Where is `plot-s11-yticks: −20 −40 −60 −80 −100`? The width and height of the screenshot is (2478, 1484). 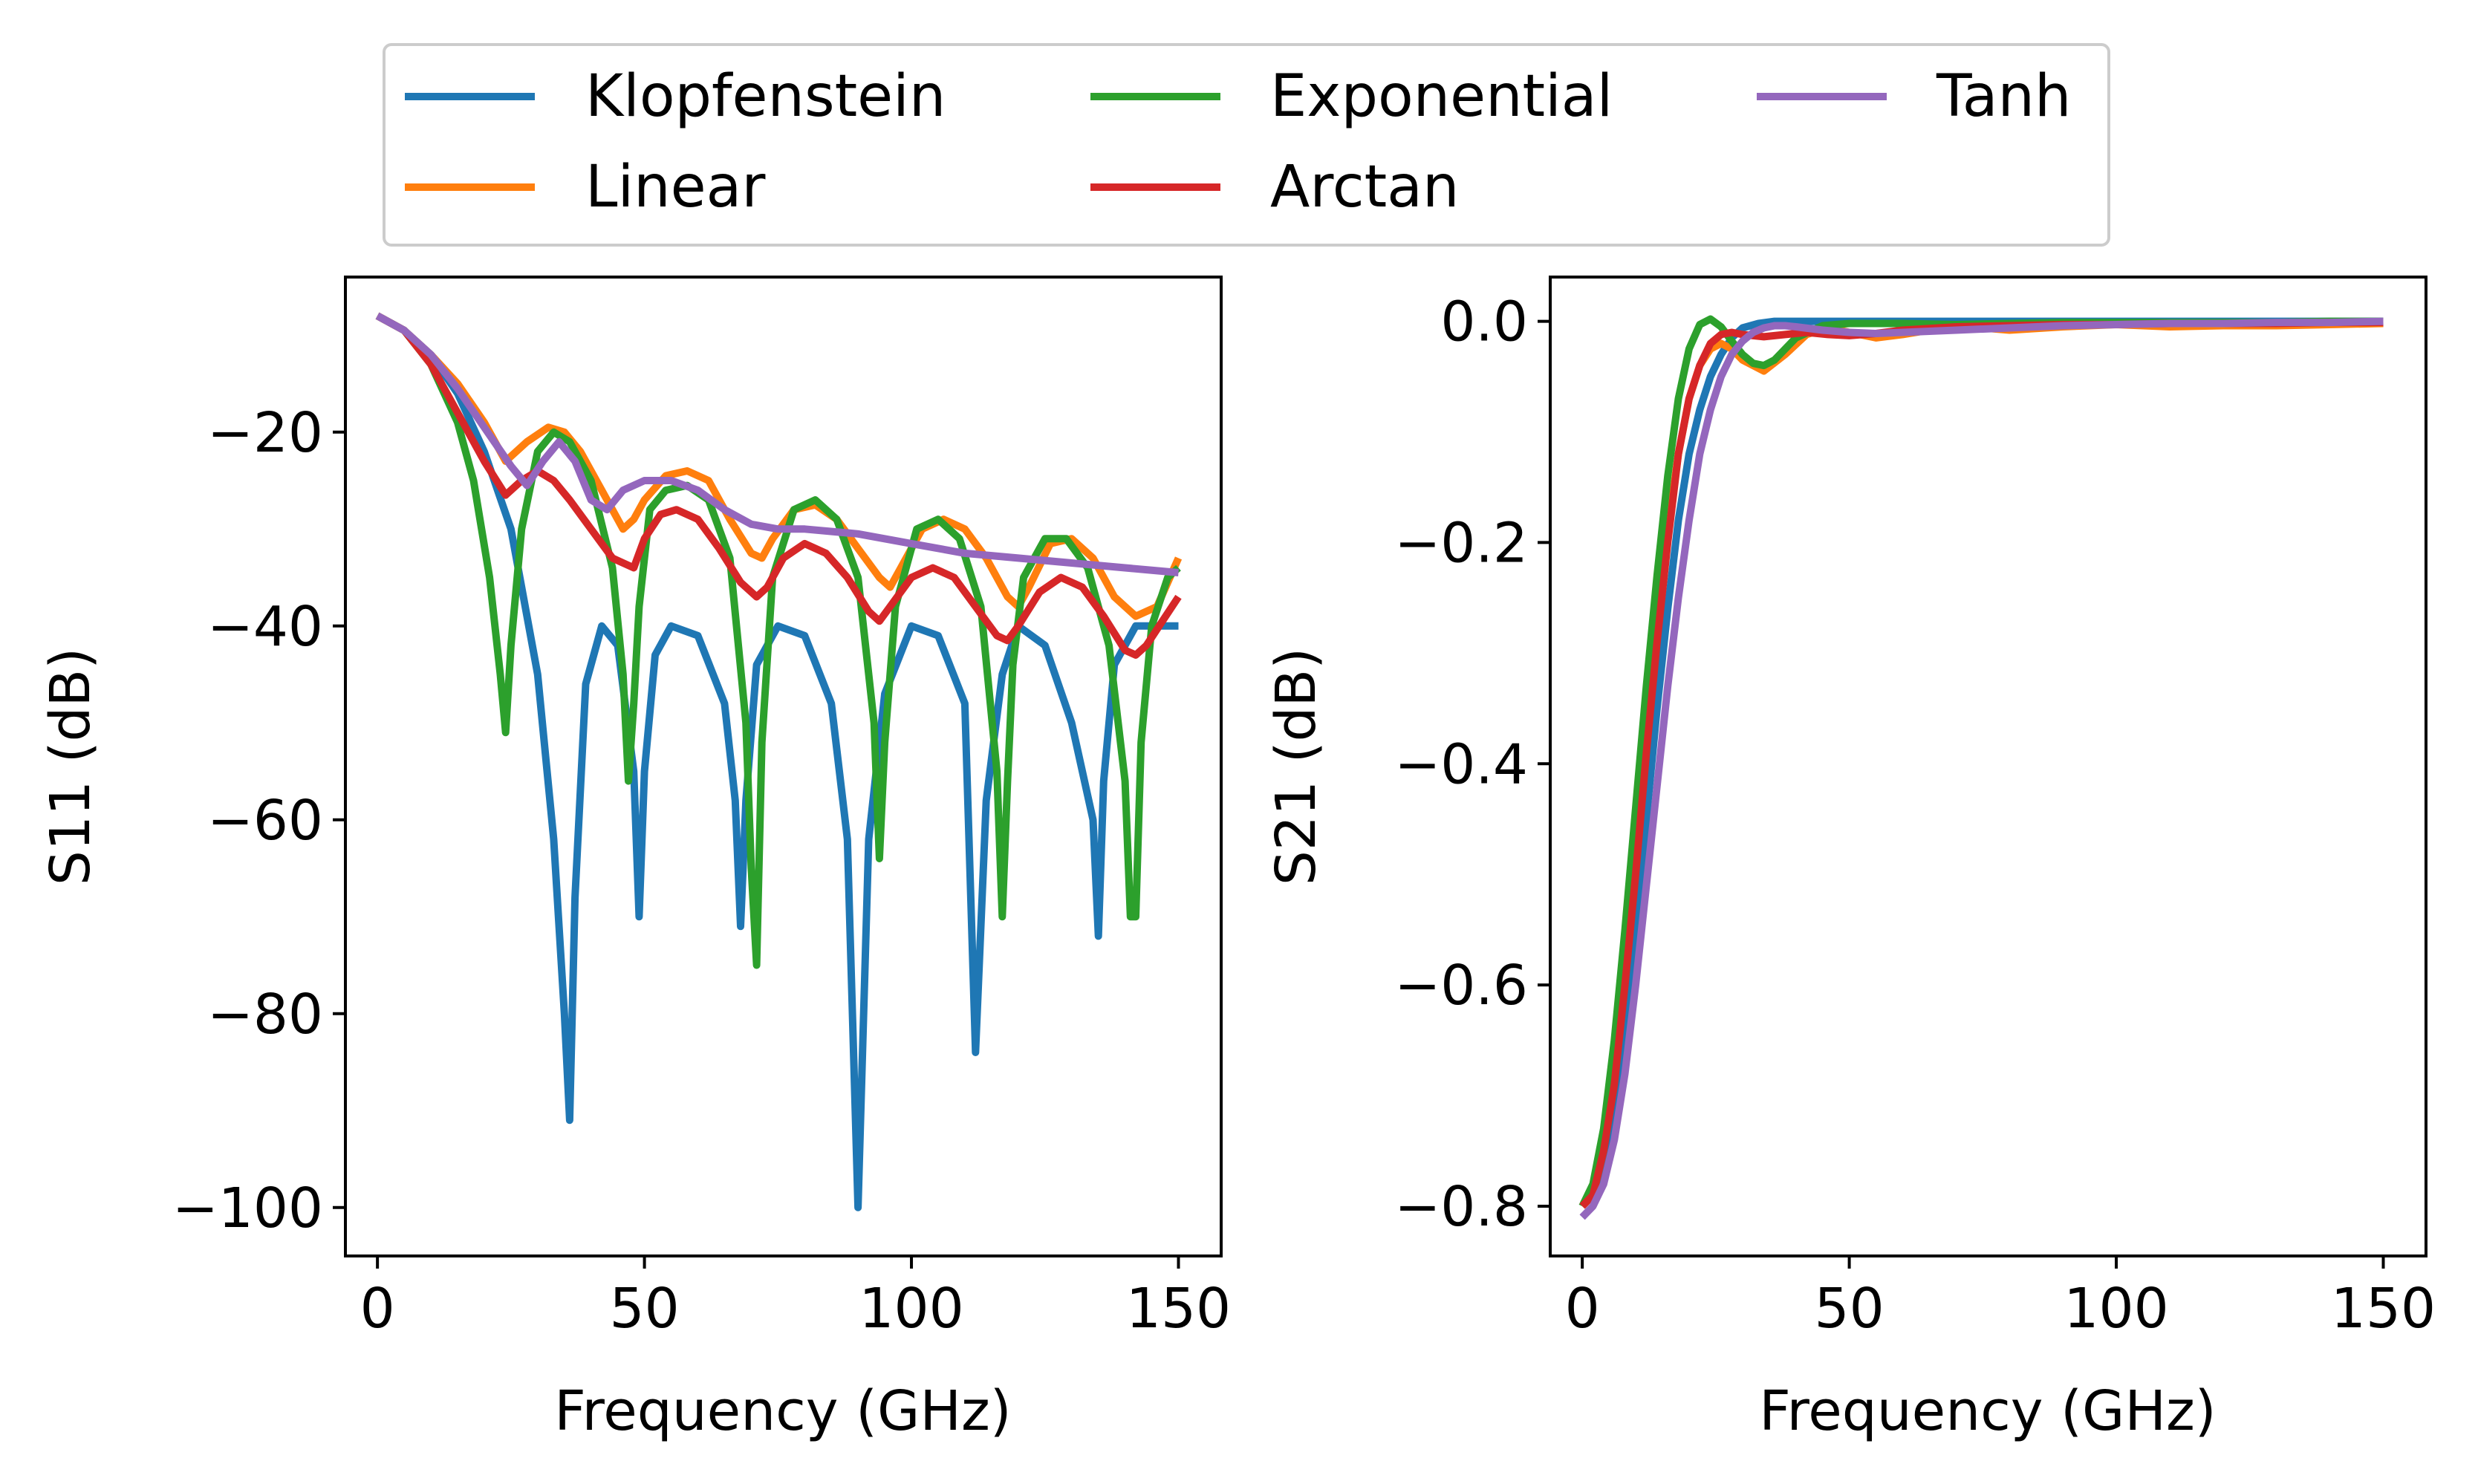 plot-s11-yticks: −20 −40 −60 −80 −100 is located at coordinates (259, 821).